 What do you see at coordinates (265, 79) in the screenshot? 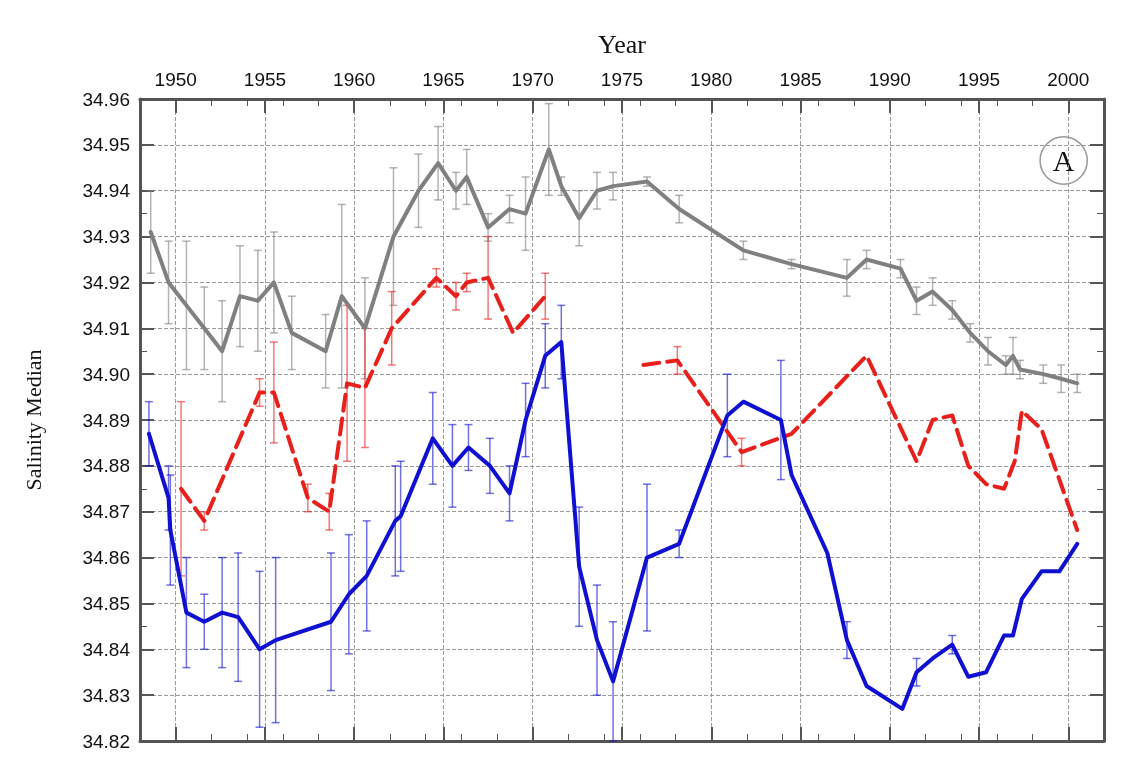
I see `x-tick-label: 1955` at bounding box center [265, 79].